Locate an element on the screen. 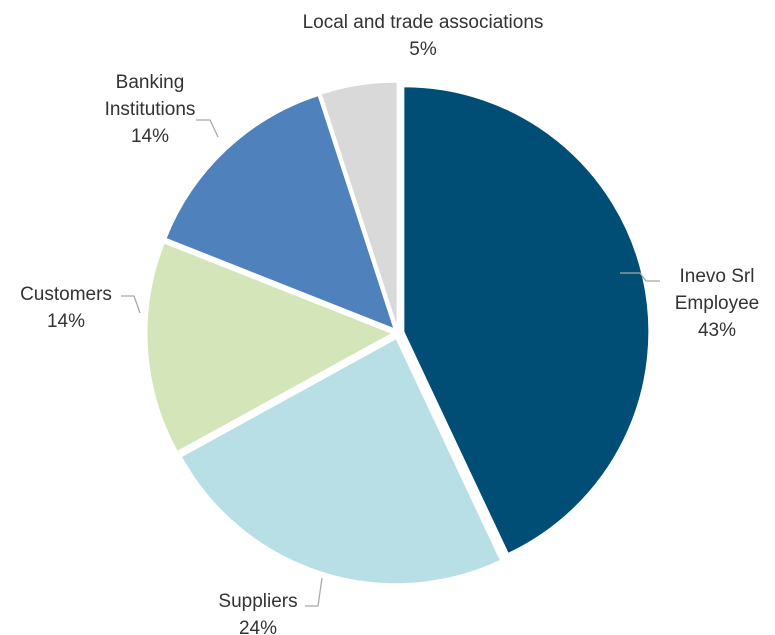 The width and height of the screenshot is (775, 635). slice-value-label-3: 14% is located at coordinates (150, 136).